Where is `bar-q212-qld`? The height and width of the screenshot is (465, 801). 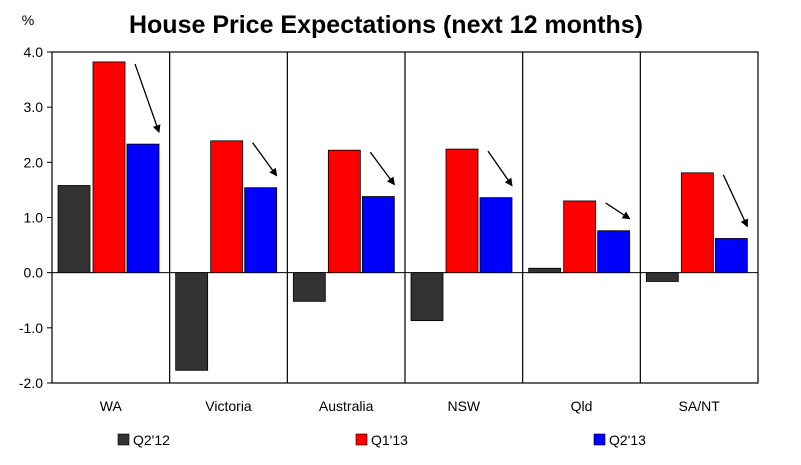 bar-q212-qld is located at coordinates (545, 270).